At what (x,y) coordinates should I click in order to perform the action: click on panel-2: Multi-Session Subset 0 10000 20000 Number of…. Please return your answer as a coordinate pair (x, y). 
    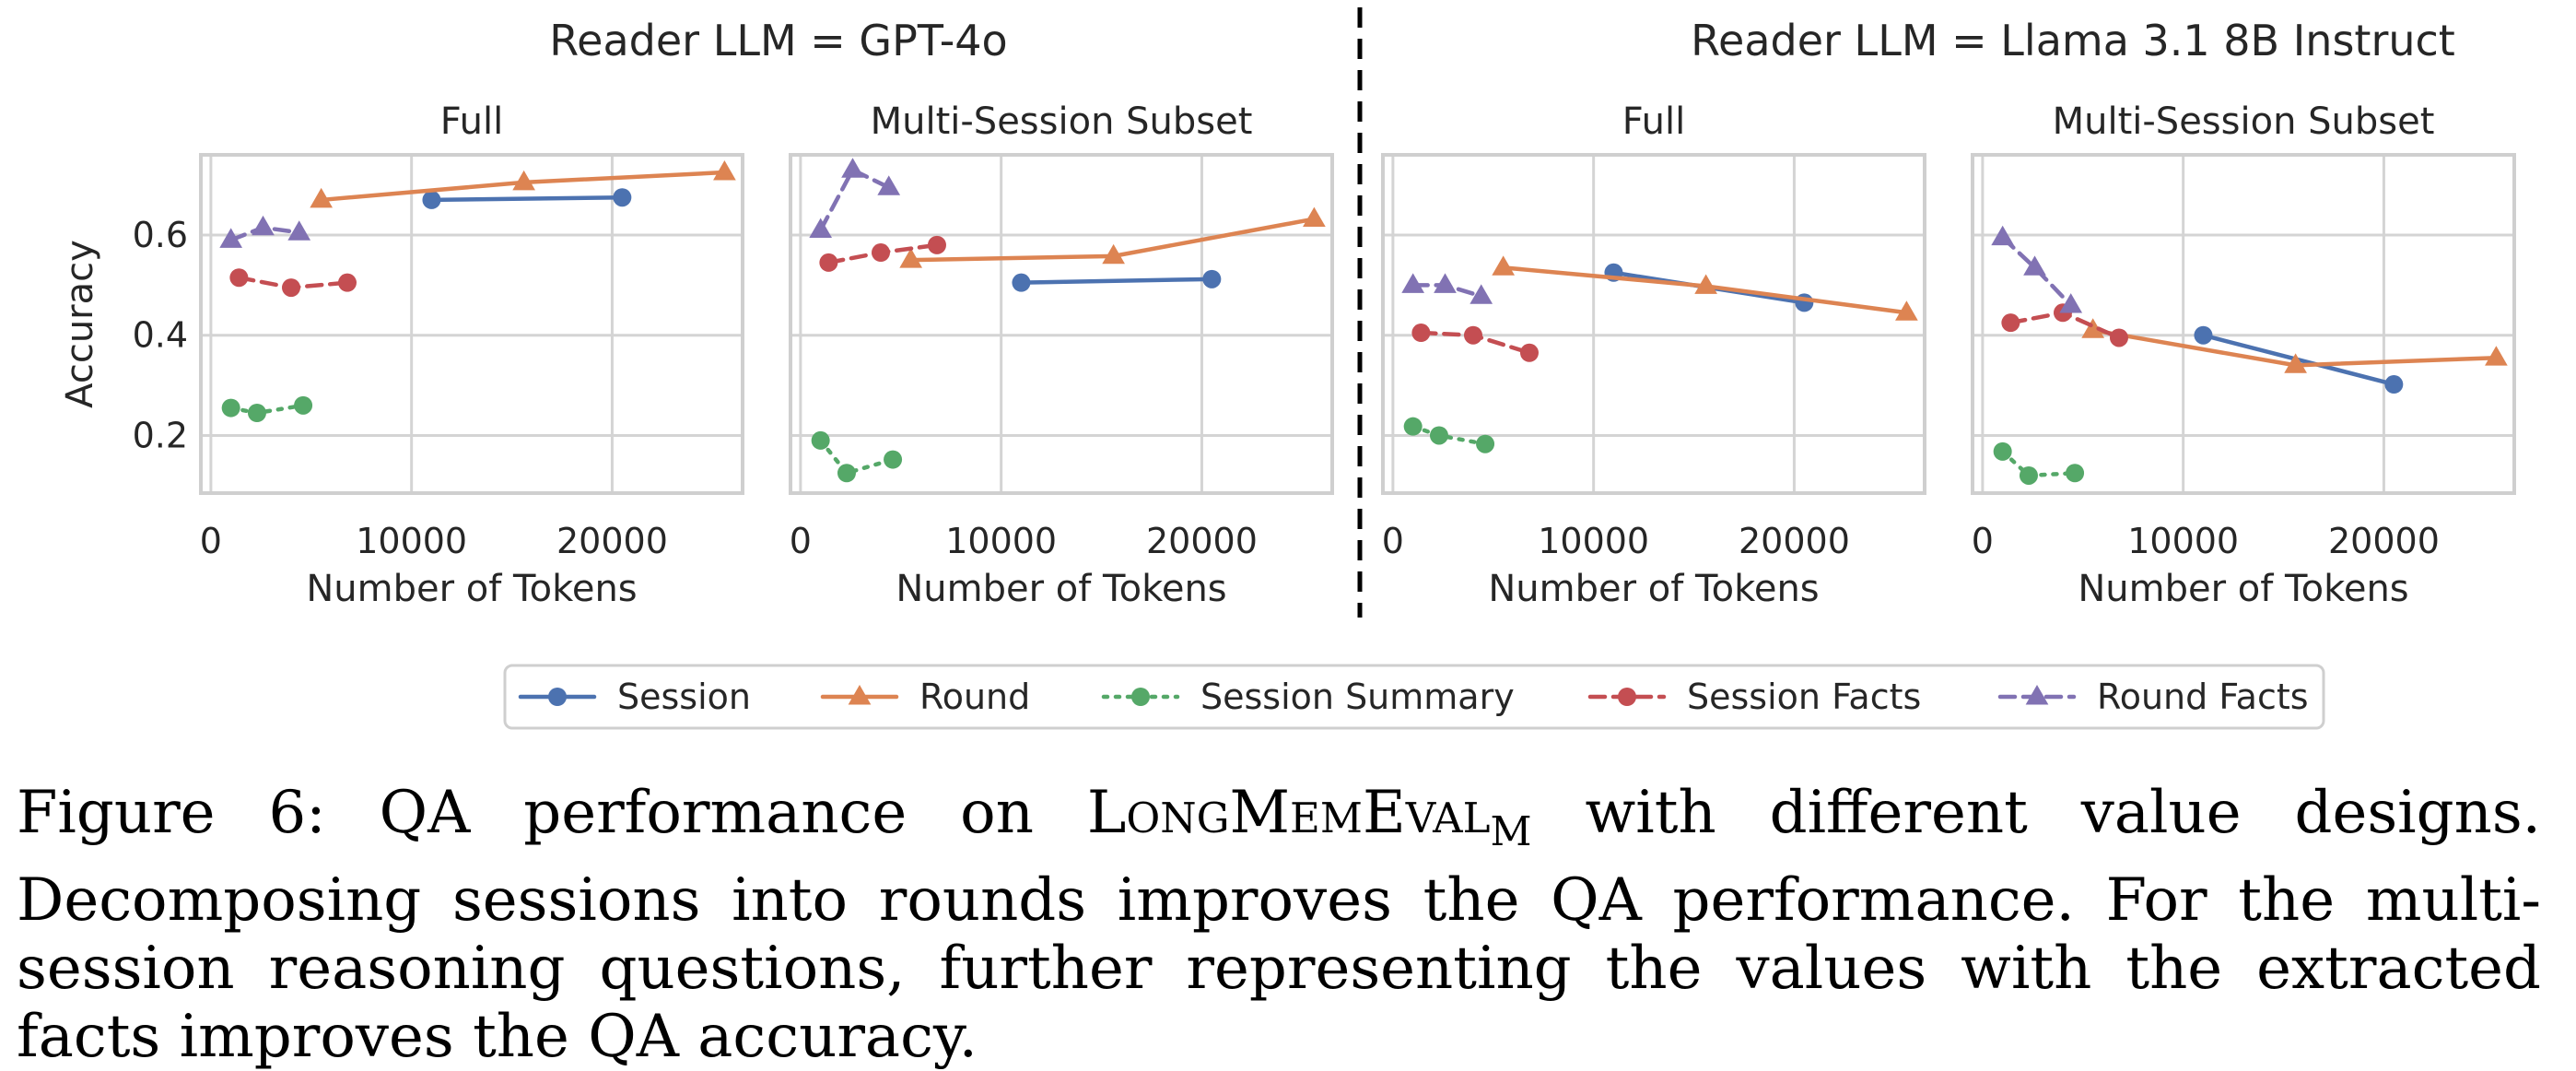
    Looking at the image, I should click on (1061, 355).